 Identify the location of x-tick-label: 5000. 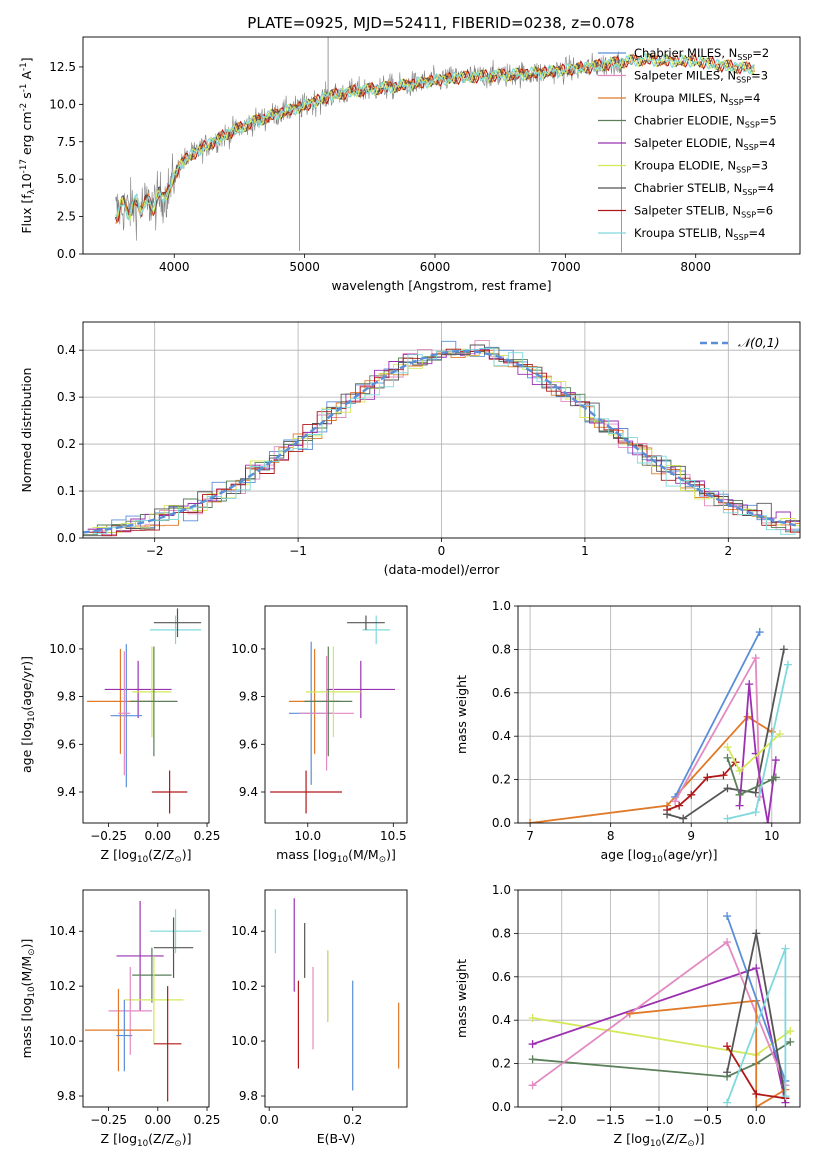
(304, 267).